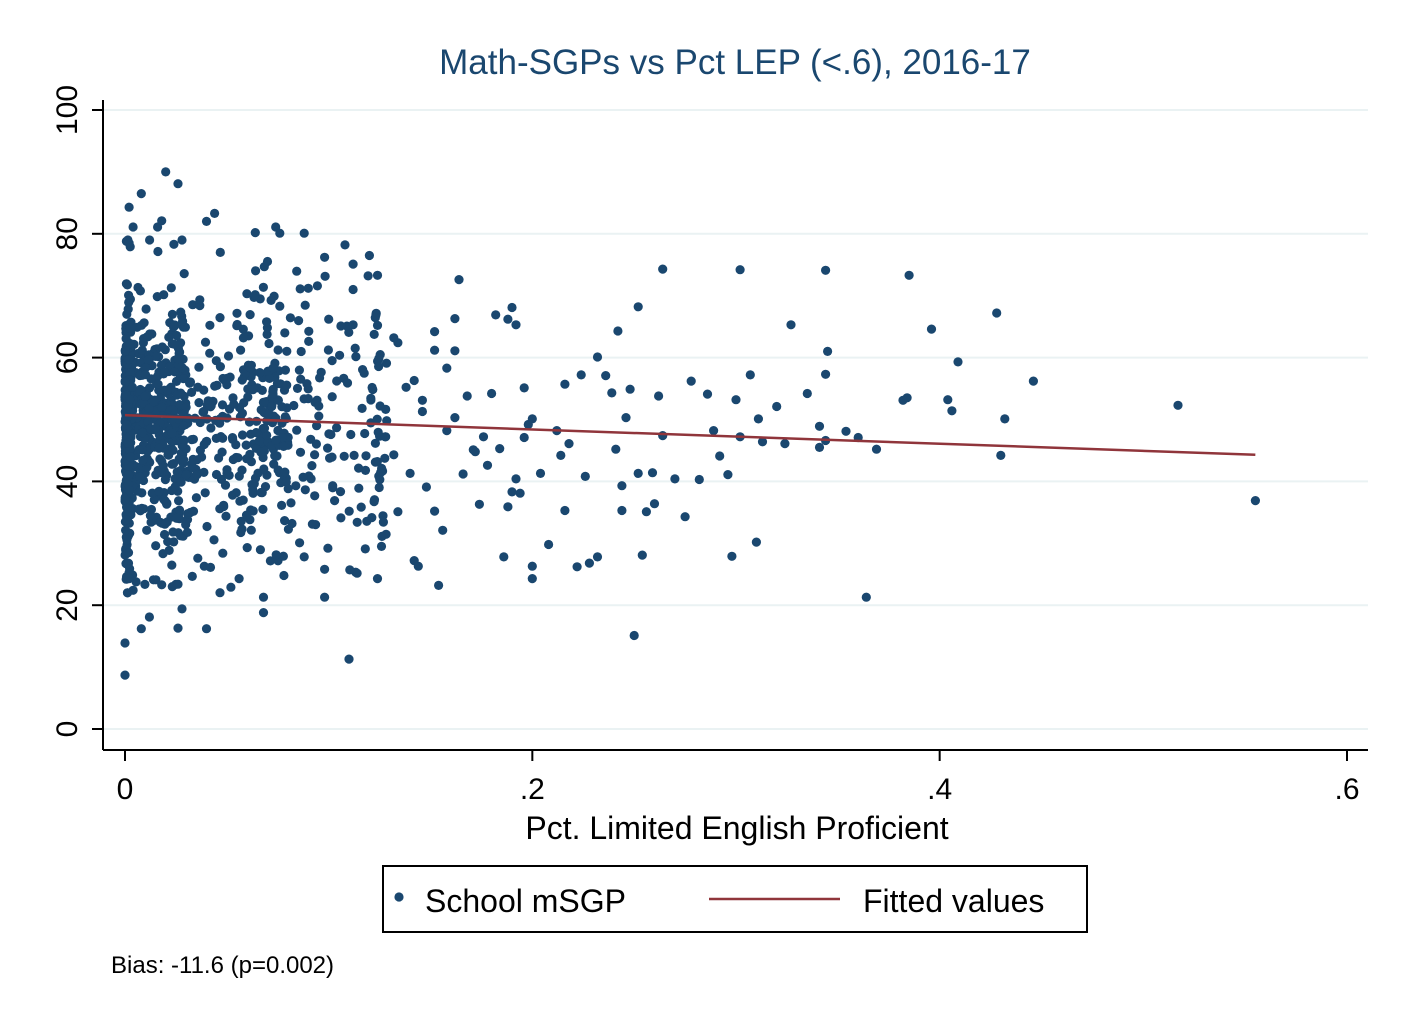 The image size is (1406, 1022). I want to click on fitted-line, so click(690, 435).